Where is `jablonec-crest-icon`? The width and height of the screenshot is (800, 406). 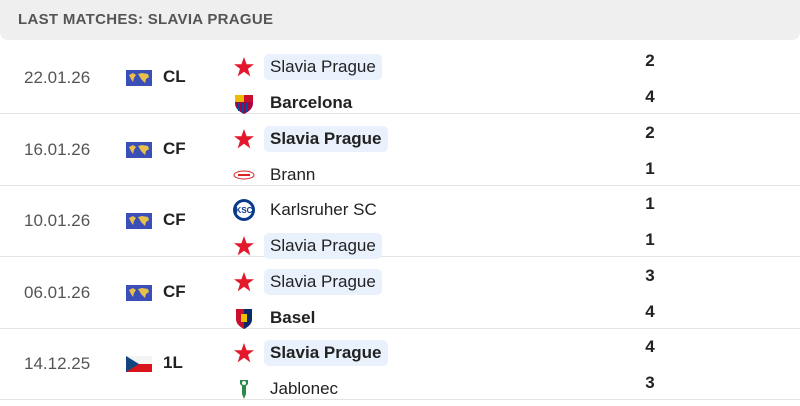
jablonec-crest-icon is located at coordinates (244, 389).